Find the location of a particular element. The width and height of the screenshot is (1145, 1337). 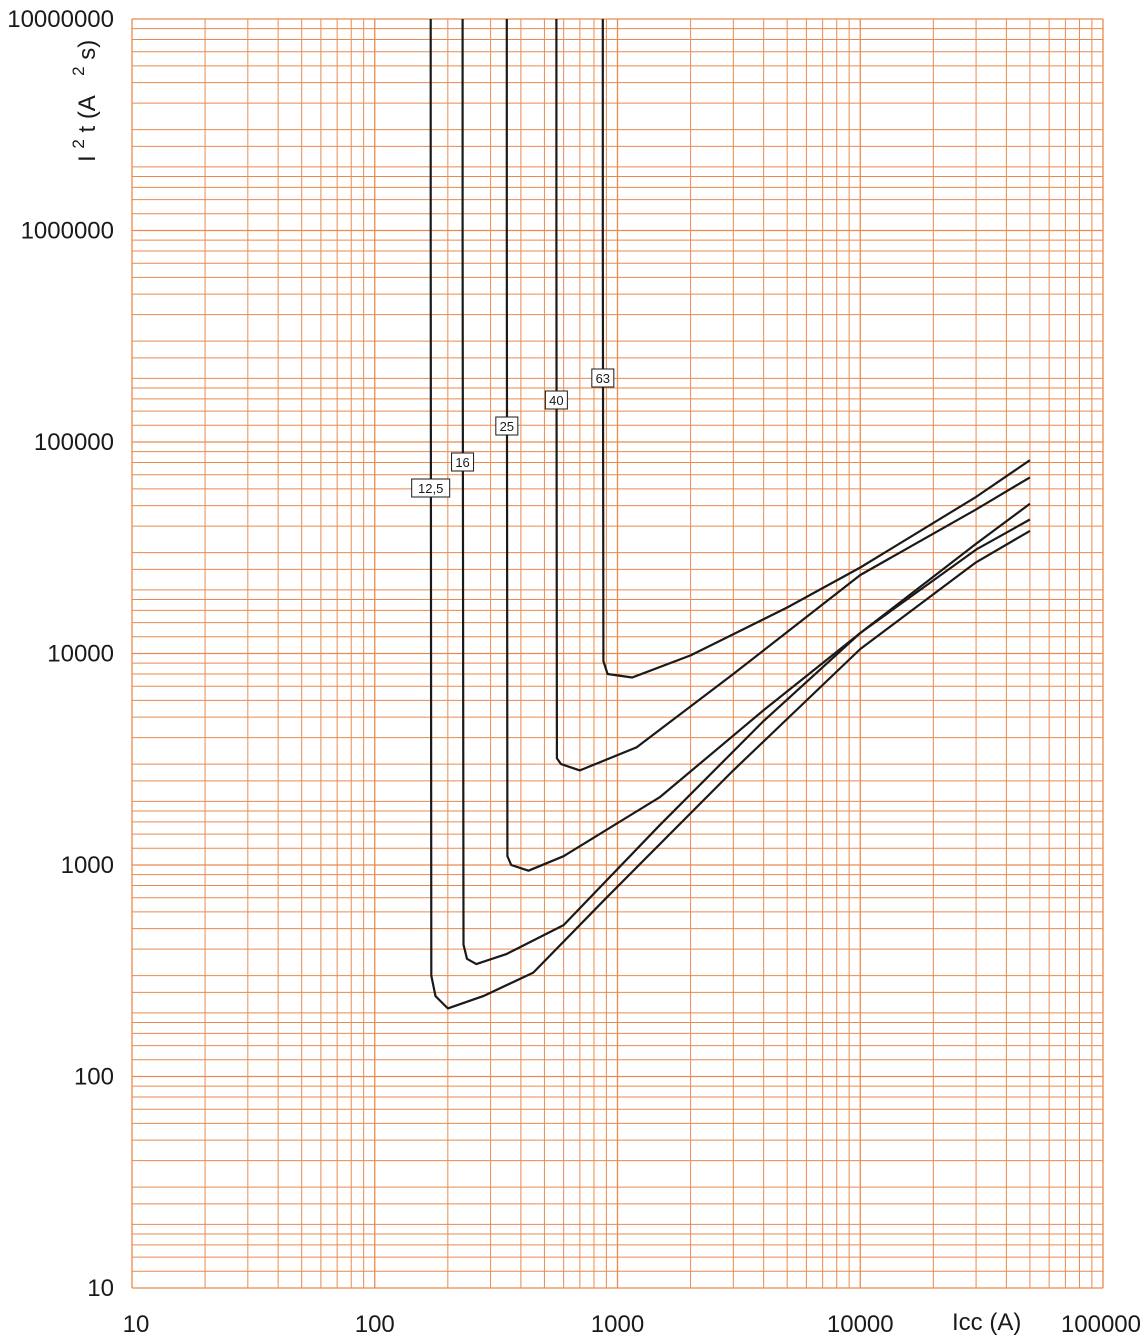

y-tick-label: 10 is located at coordinates (100, 1288).